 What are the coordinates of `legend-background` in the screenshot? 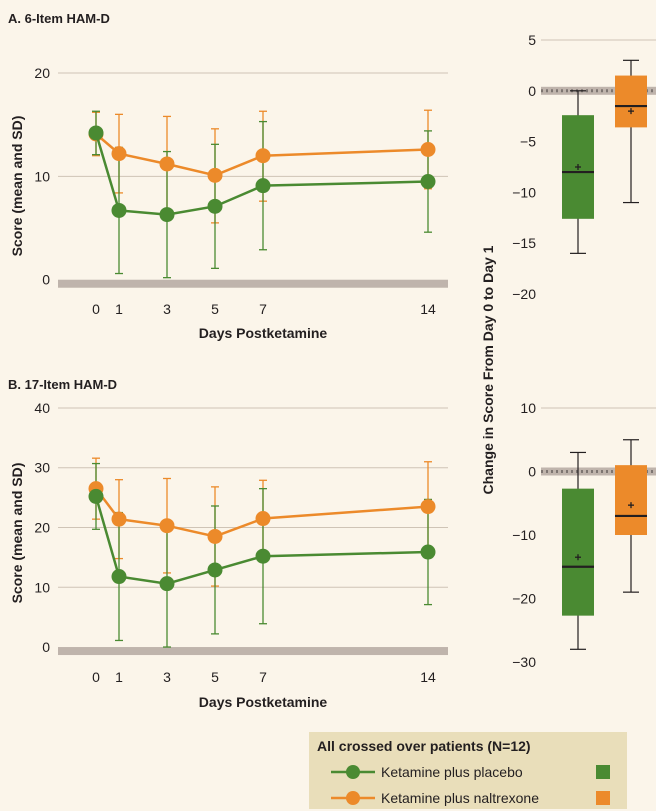 It's located at (468, 770).